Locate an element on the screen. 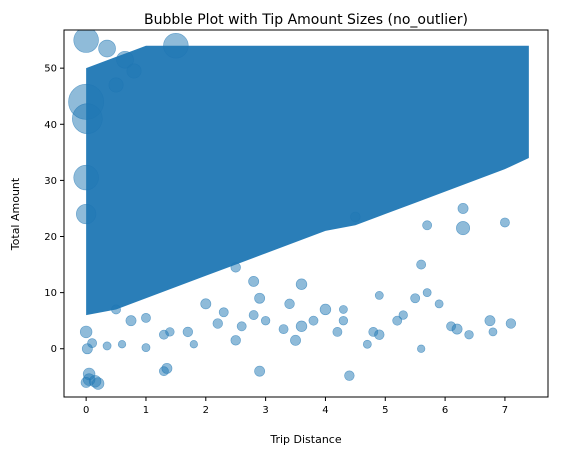 This screenshot has height=460, width=562. y-tick-label: 10 is located at coordinates (50, 293).